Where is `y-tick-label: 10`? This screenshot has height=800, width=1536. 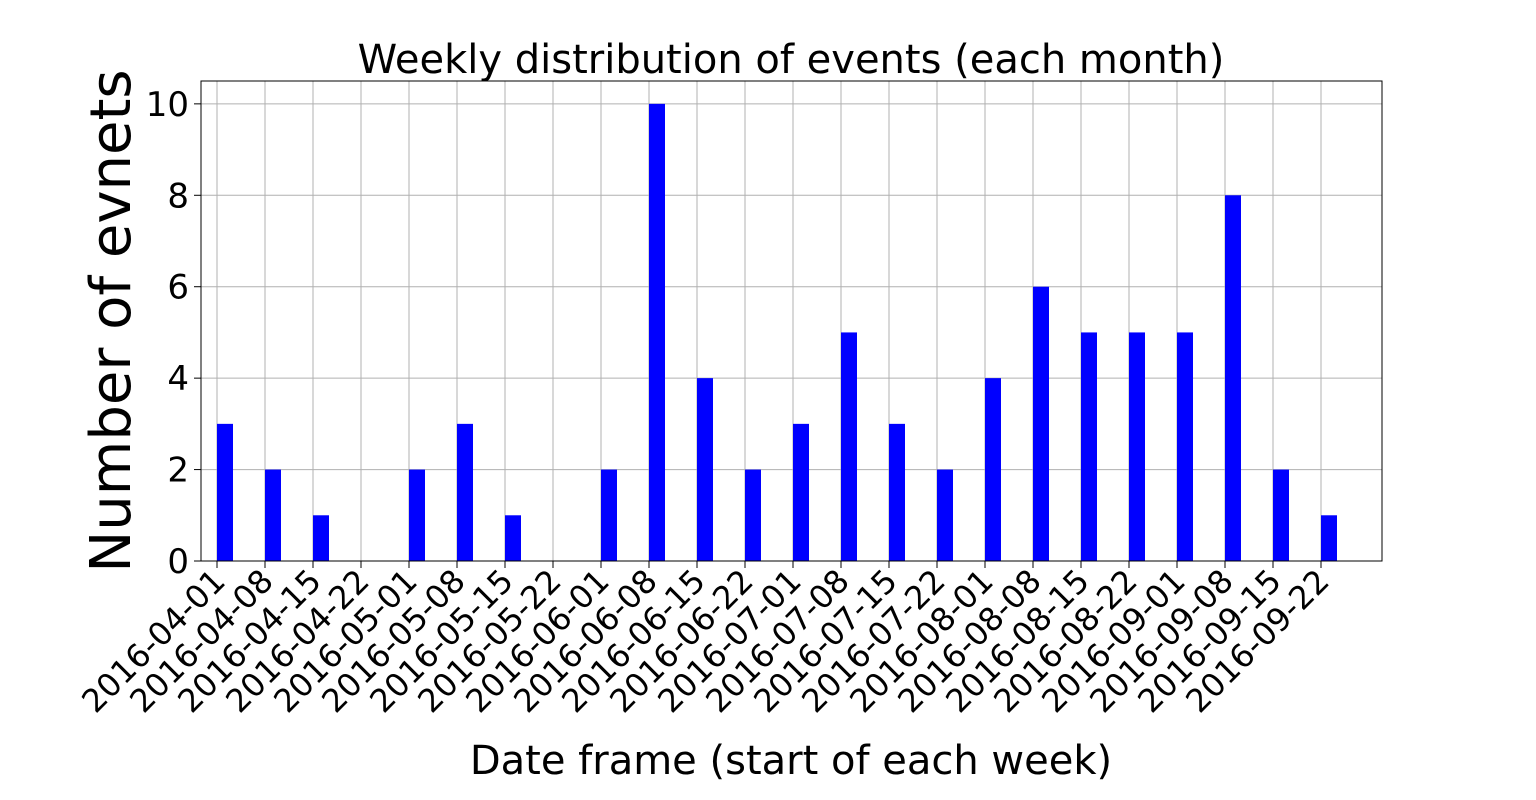 y-tick-label: 10 is located at coordinates (167, 105).